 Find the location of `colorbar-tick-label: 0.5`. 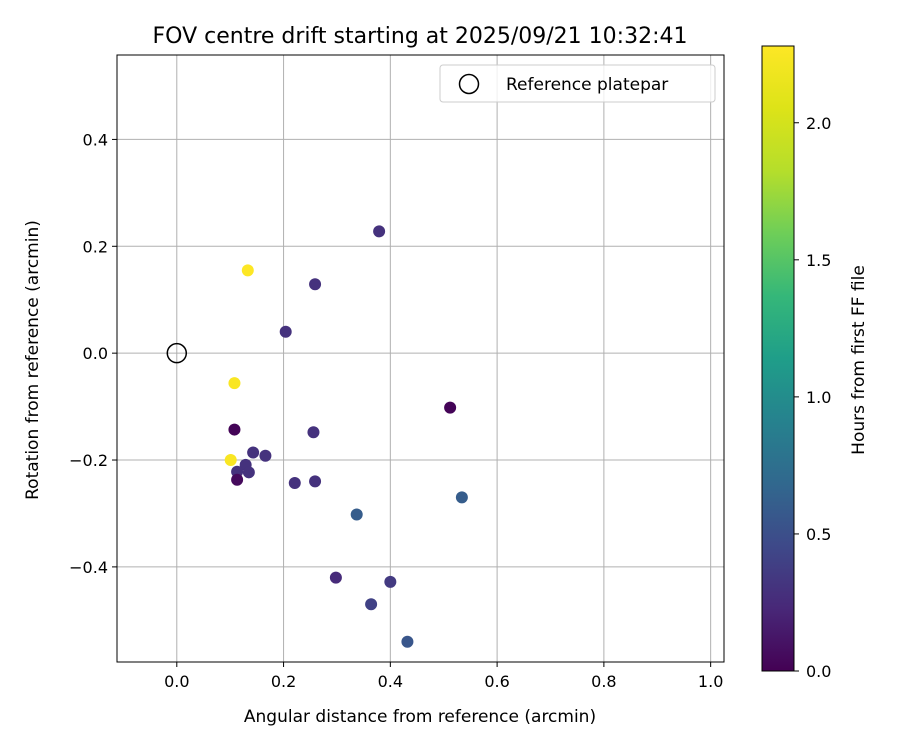

colorbar-tick-label: 0.5 is located at coordinates (818, 534).